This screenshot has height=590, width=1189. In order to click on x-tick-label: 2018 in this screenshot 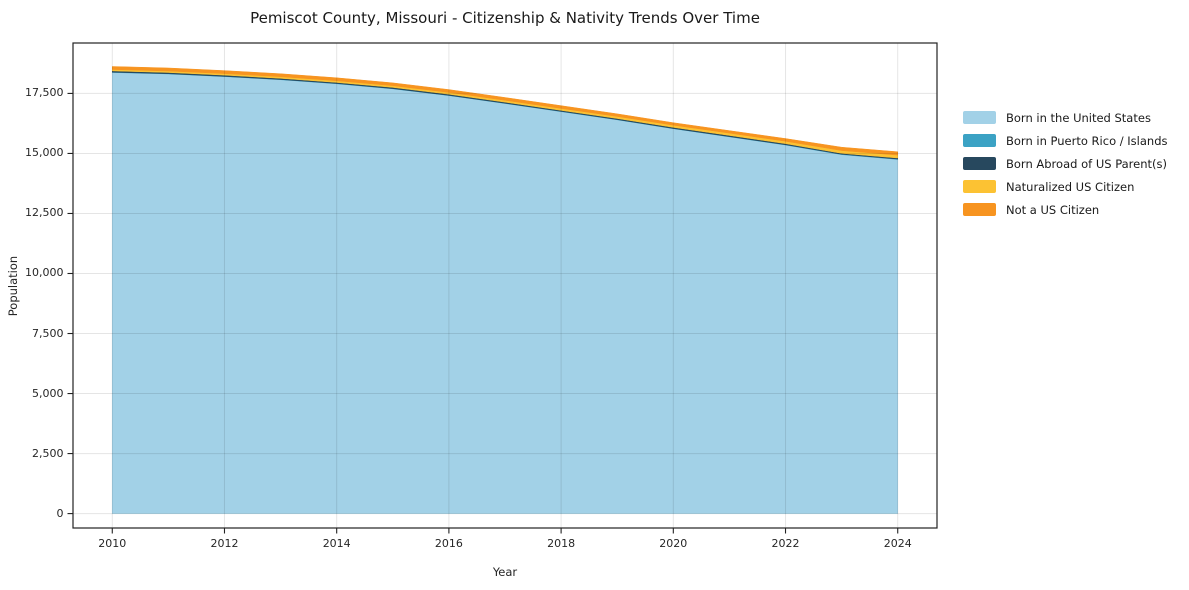, I will do `click(561, 543)`.